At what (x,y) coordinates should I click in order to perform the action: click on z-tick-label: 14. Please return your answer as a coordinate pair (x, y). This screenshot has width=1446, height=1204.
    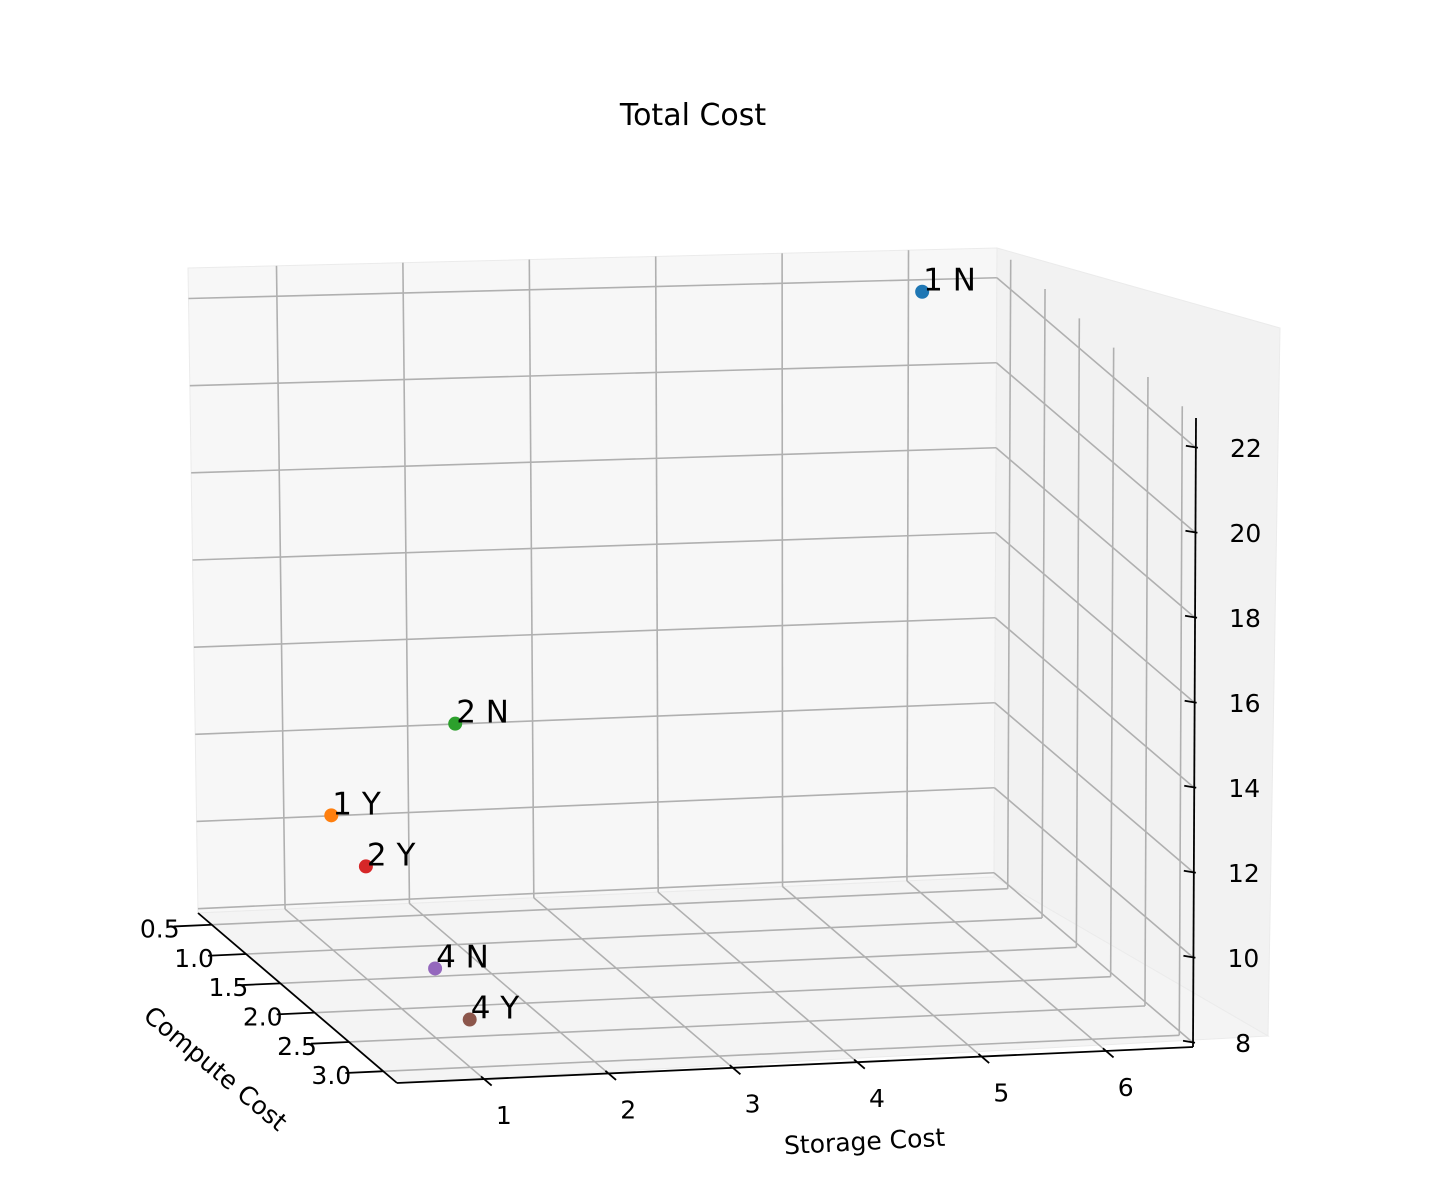
    Looking at the image, I should click on (1244, 788).